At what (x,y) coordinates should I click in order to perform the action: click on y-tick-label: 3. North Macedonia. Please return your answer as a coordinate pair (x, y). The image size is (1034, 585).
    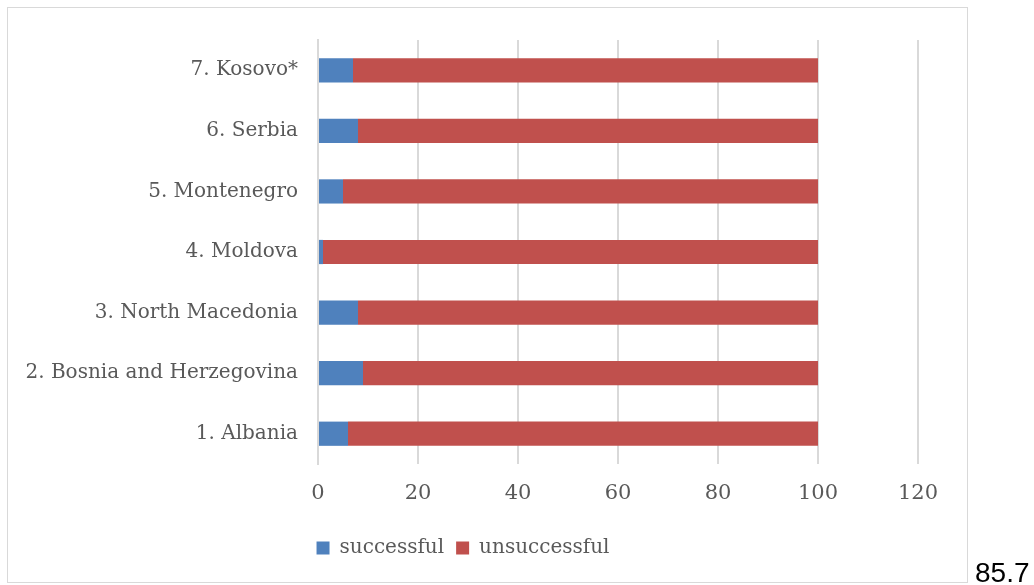
    Looking at the image, I should click on (196, 310).